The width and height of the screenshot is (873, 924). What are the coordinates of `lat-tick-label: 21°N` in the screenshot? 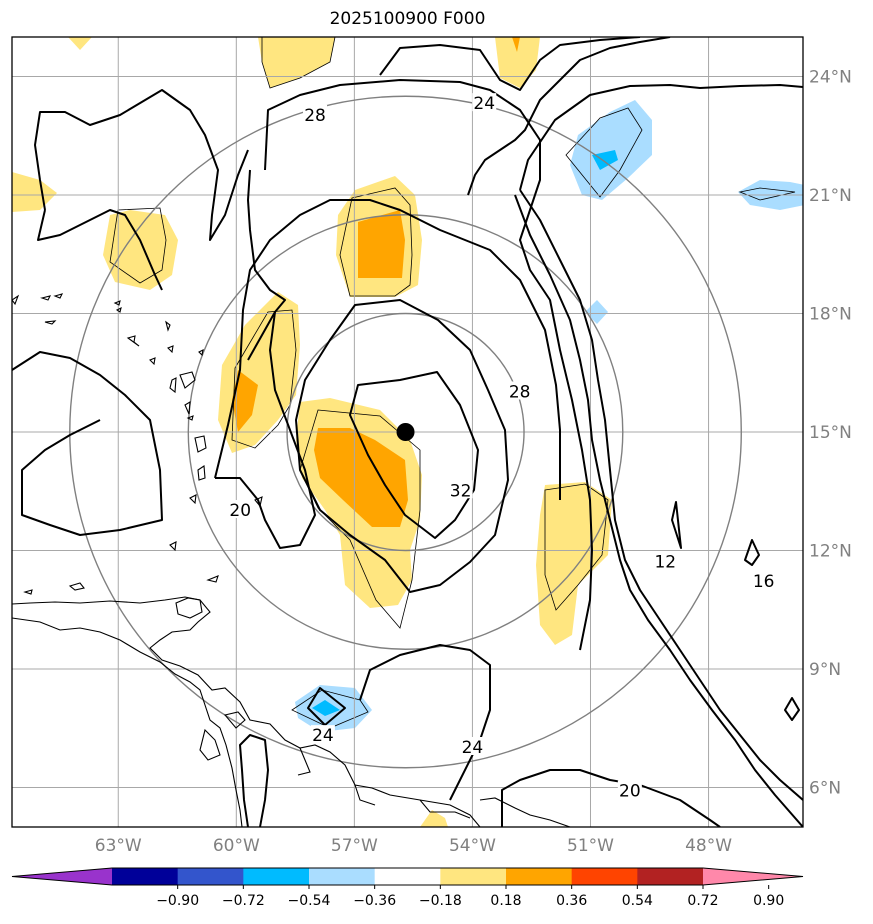 It's located at (830, 196).